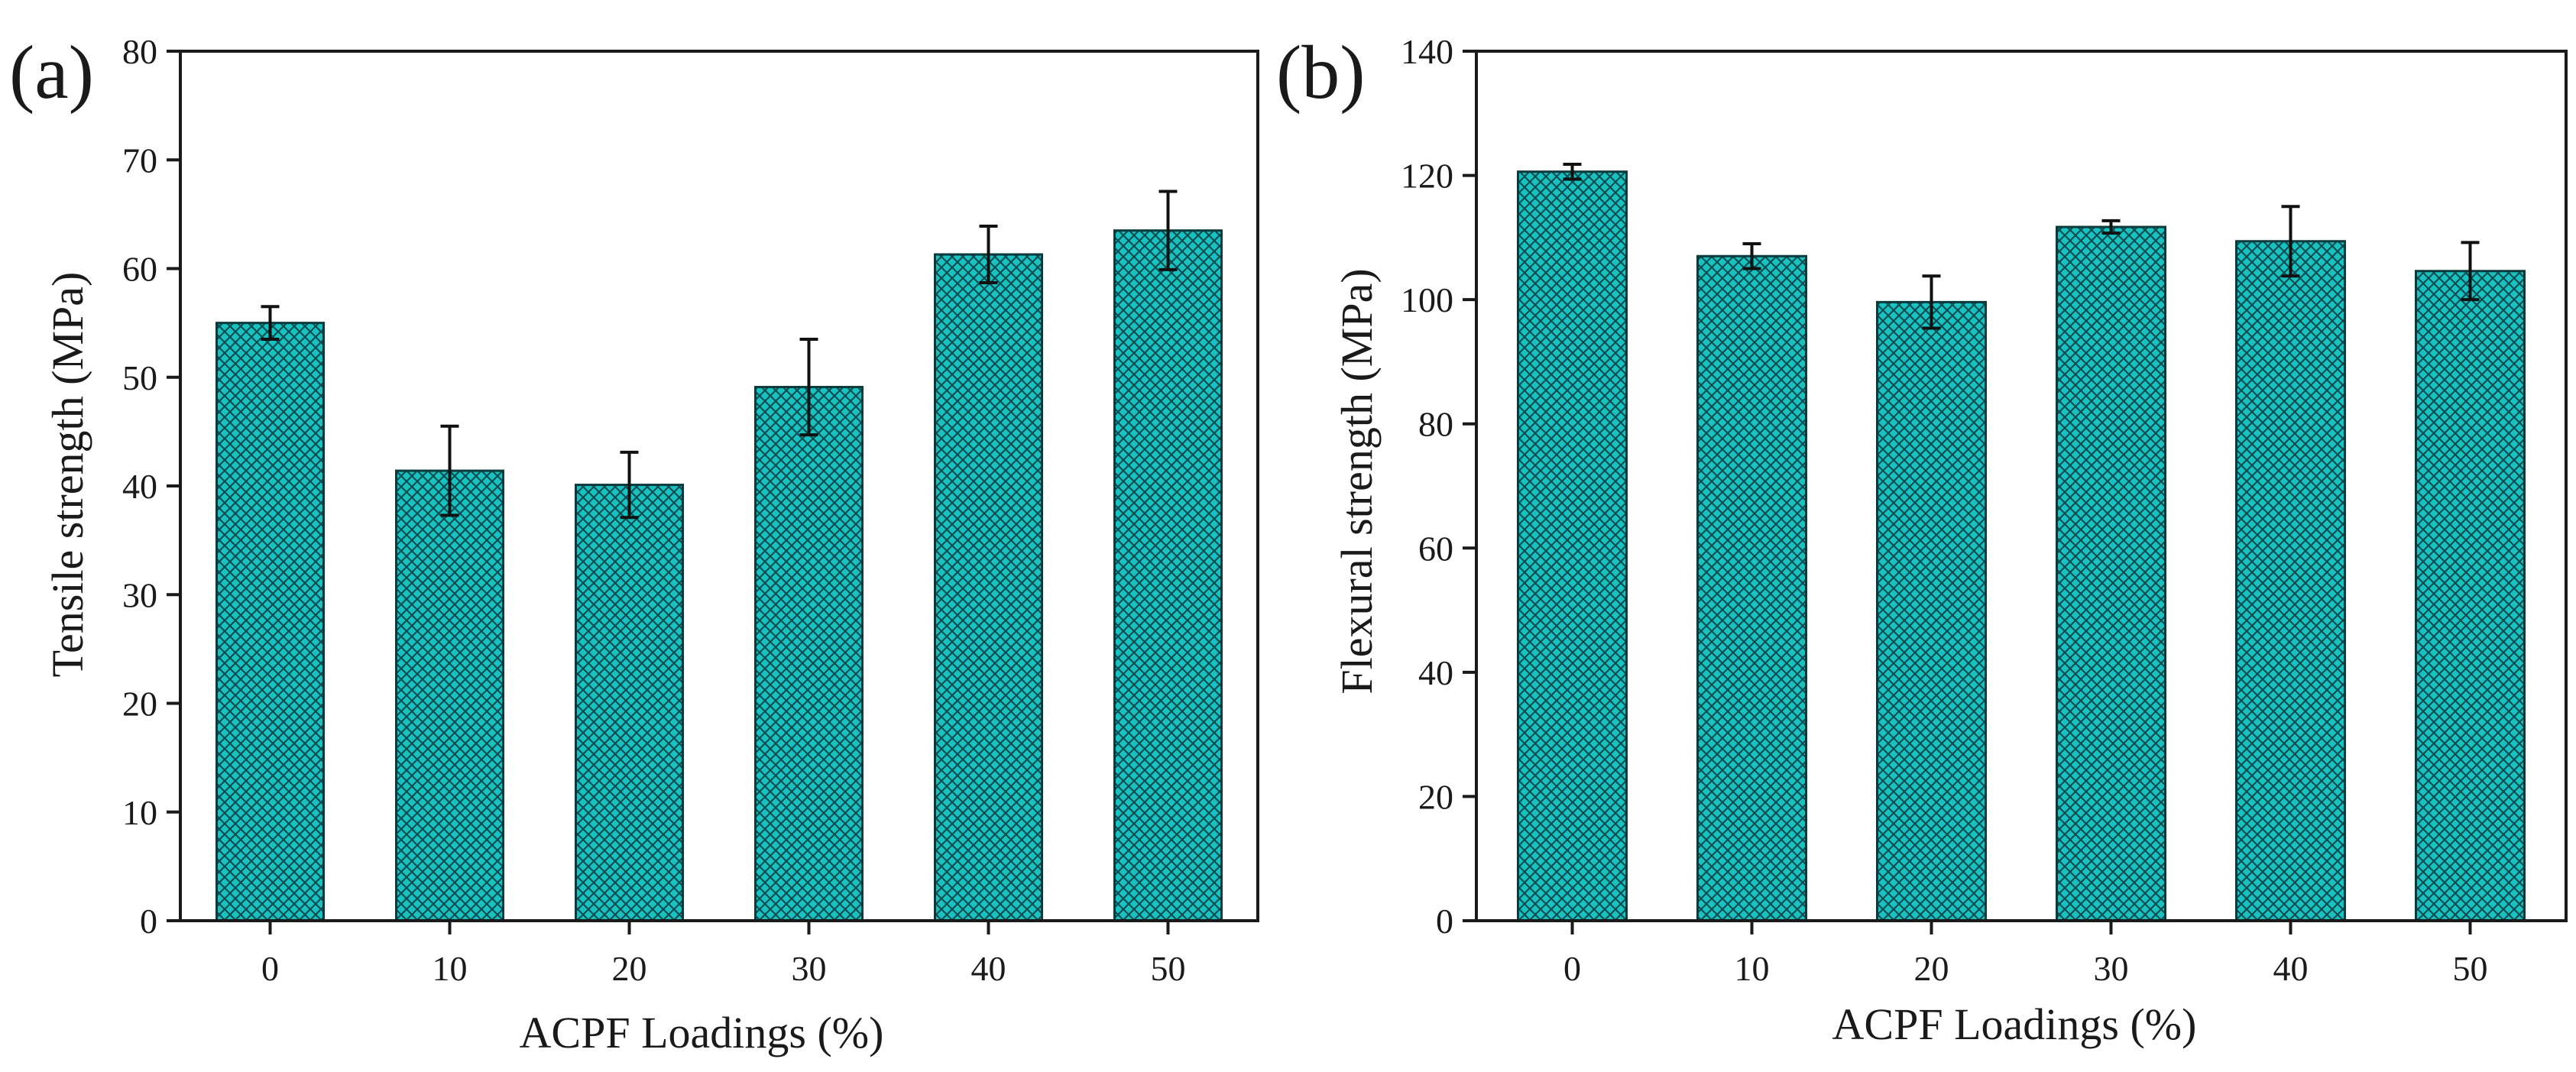 This screenshot has height=1072, width=2576. I want to click on y-tick-label-a: 10, so click(139, 812).